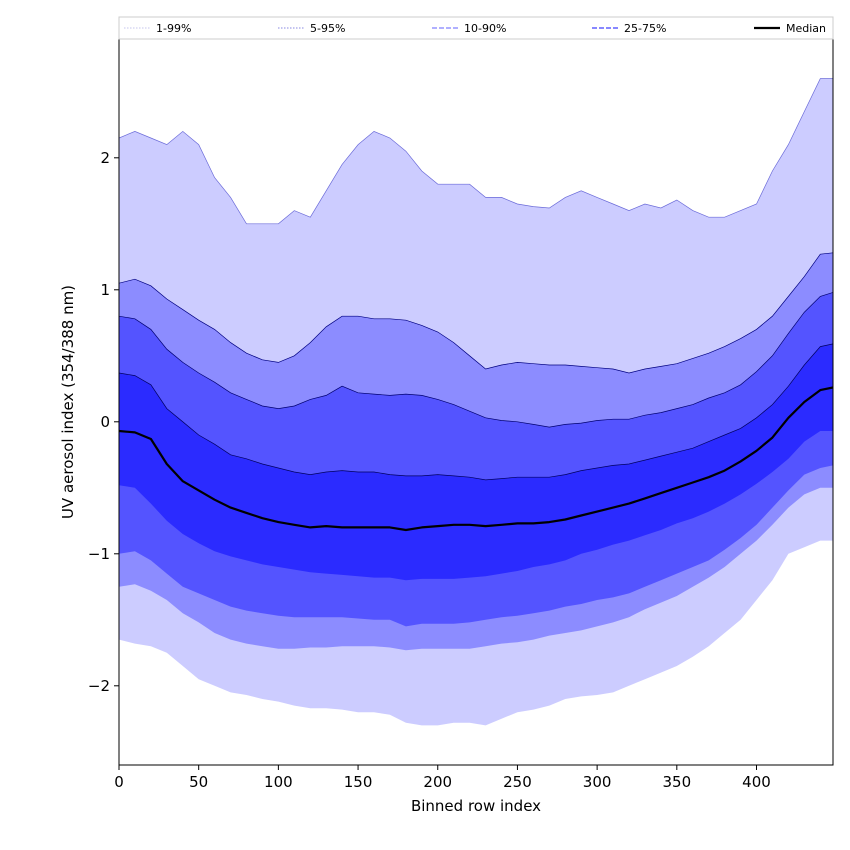 This screenshot has width=850, height=850. Describe the element at coordinates (173, 28) in the screenshot. I see `legend-label: 1-99%` at that location.